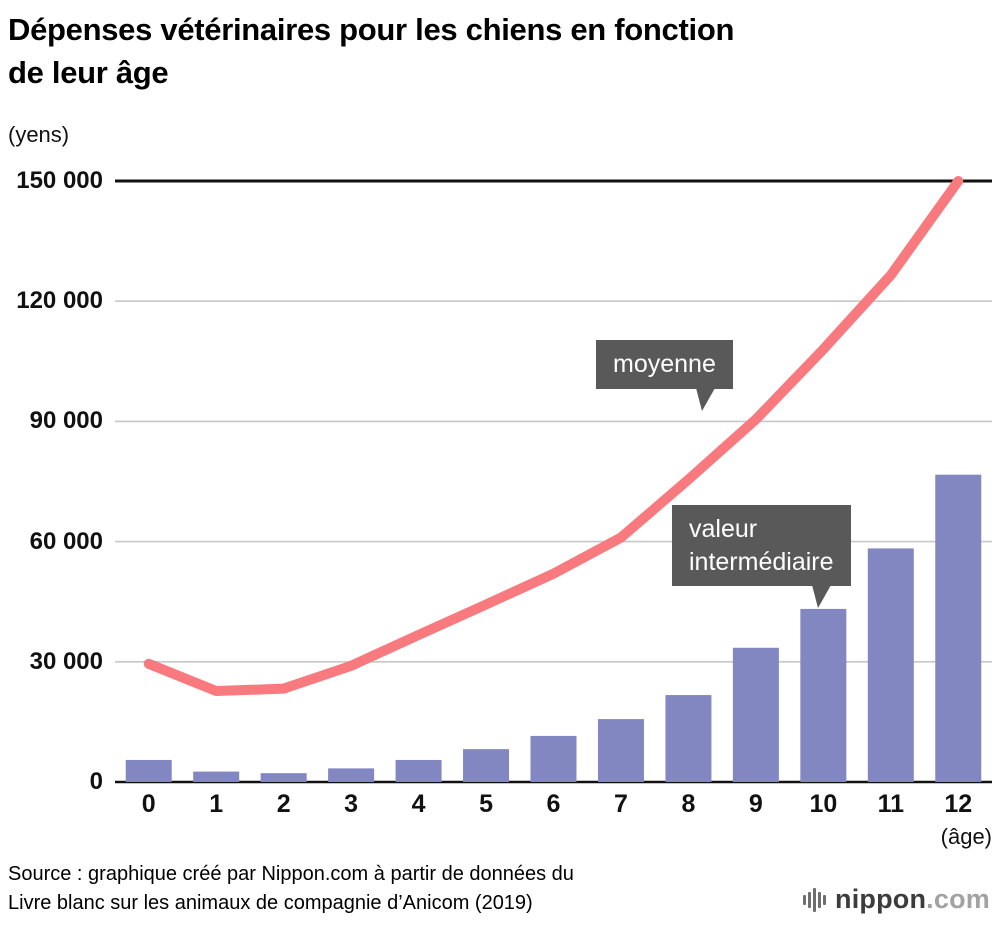 The width and height of the screenshot is (1000, 926). What do you see at coordinates (761, 561) in the screenshot?
I see `median-callout-label-line2: intermédiaire` at bounding box center [761, 561].